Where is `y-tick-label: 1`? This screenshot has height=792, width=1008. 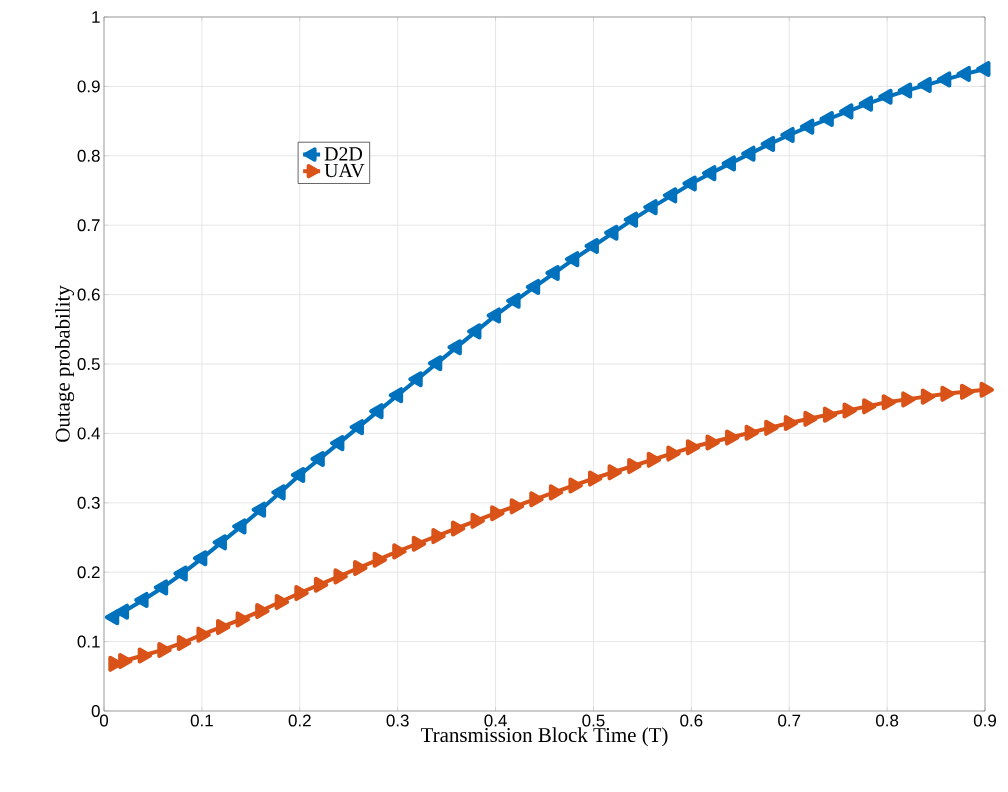
y-tick-label: 1 is located at coordinates (96, 17).